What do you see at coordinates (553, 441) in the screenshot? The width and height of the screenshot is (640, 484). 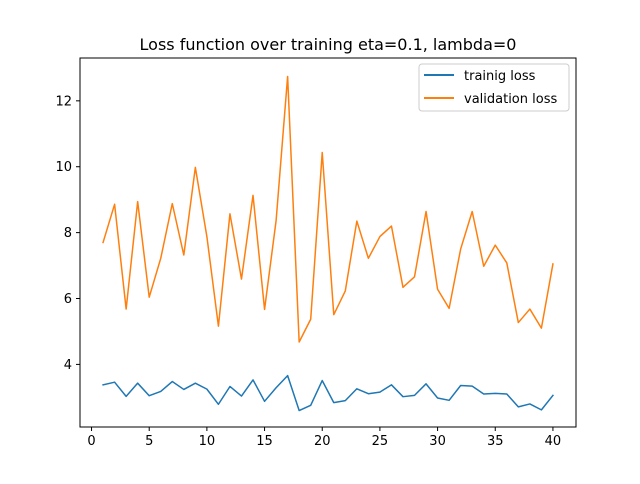 I see `x-tick-label: 40` at bounding box center [553, 441].